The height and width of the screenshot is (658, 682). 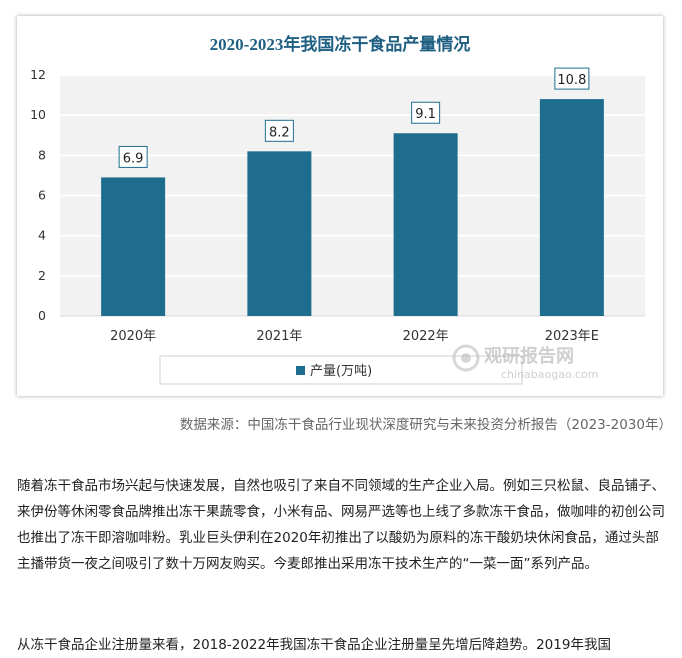 I want to click on y-tick-label: 10, so click(x=38, y=114).